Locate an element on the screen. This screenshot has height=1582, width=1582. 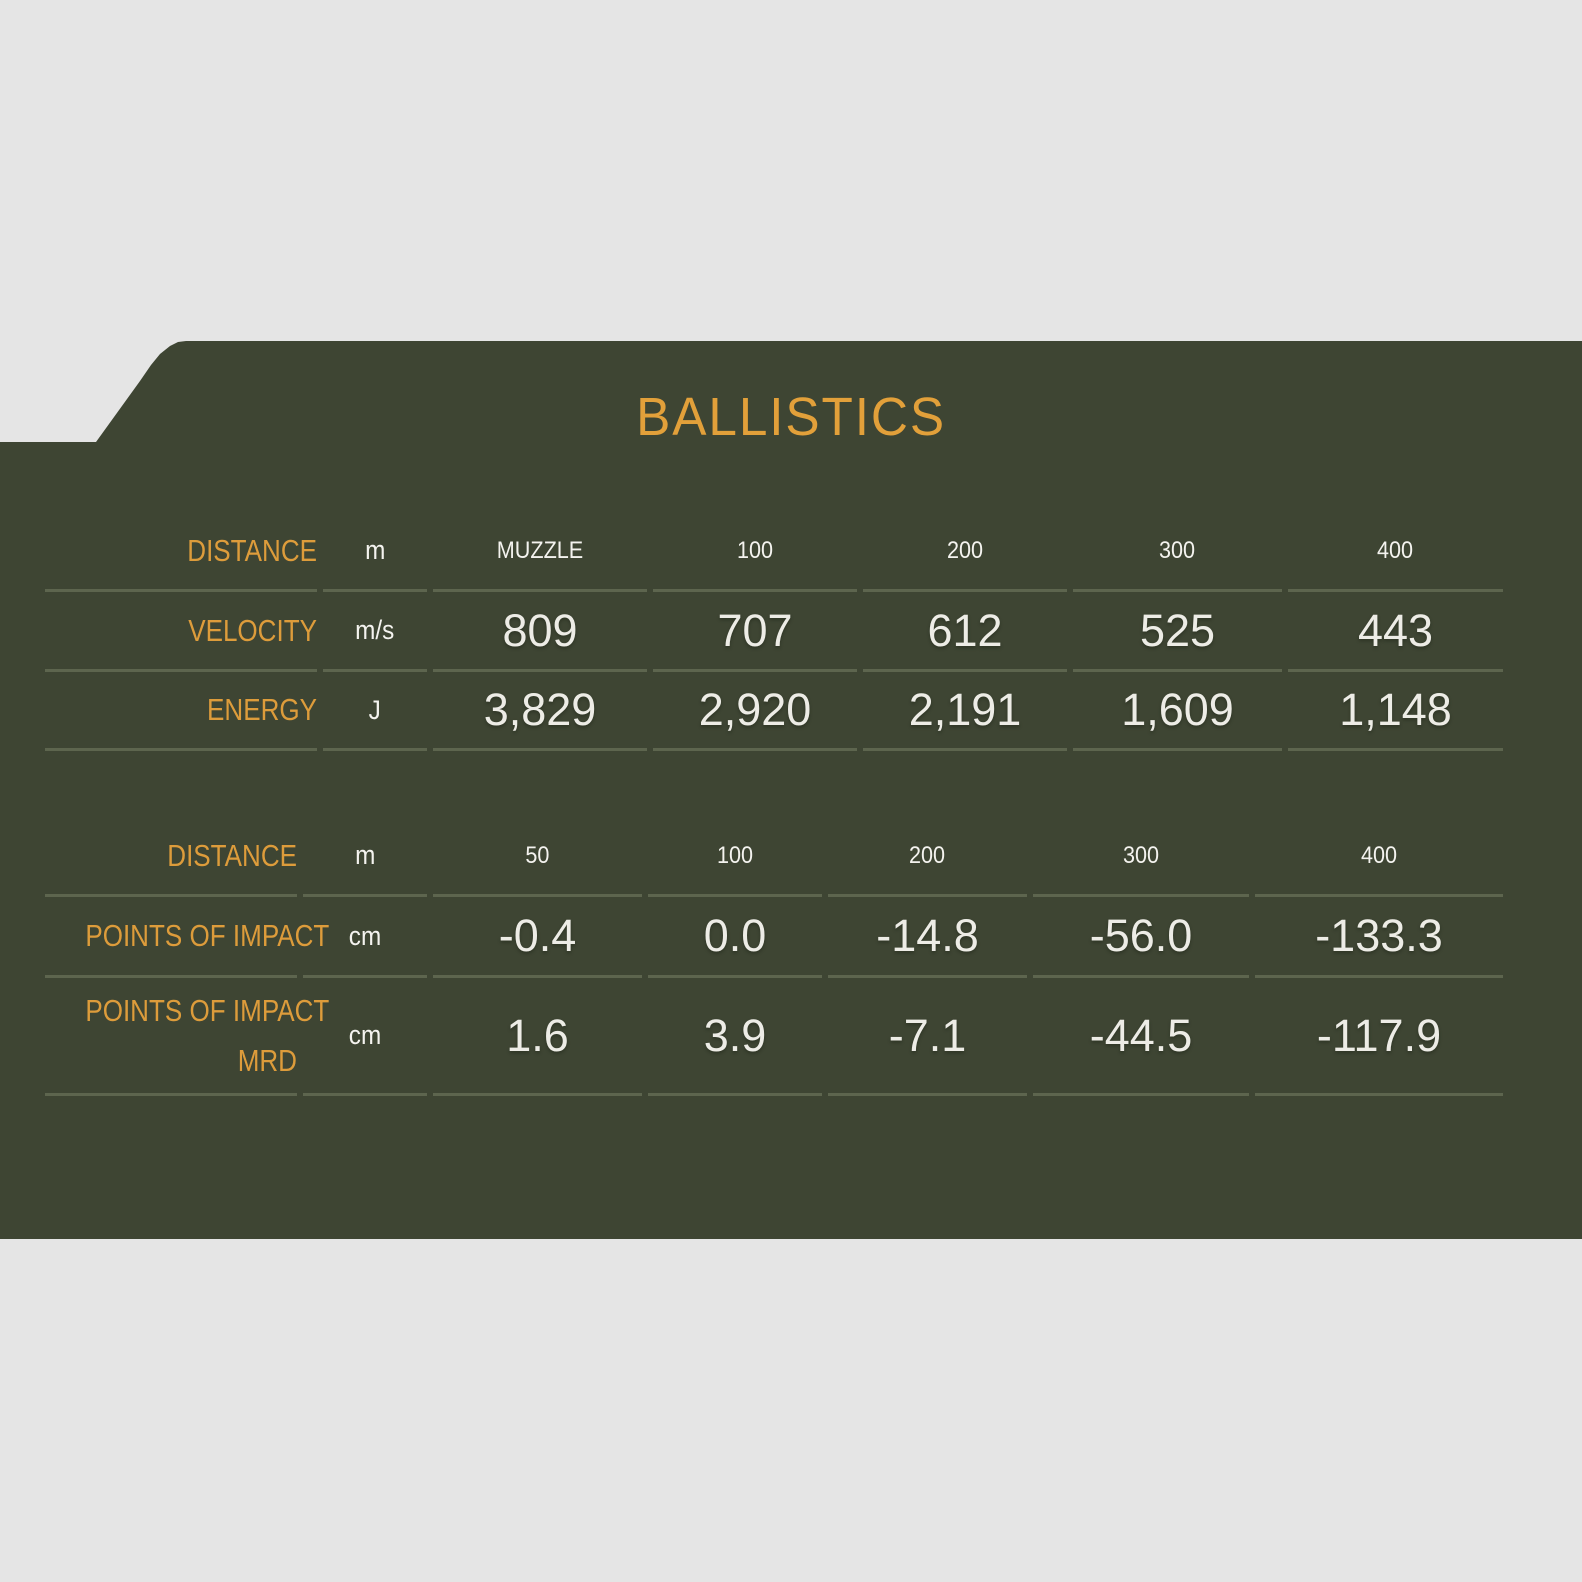
page-title: BALLISTICS is located at coordinates (791, 417).